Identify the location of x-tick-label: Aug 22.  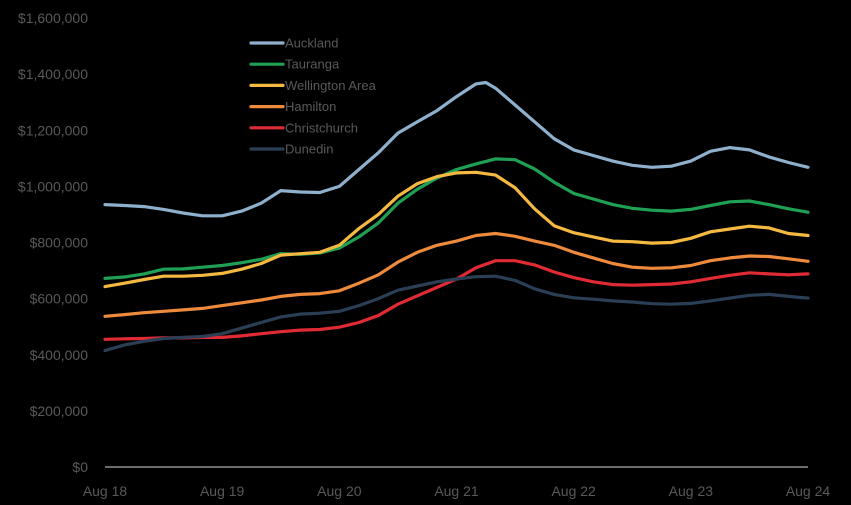
(573, 491).